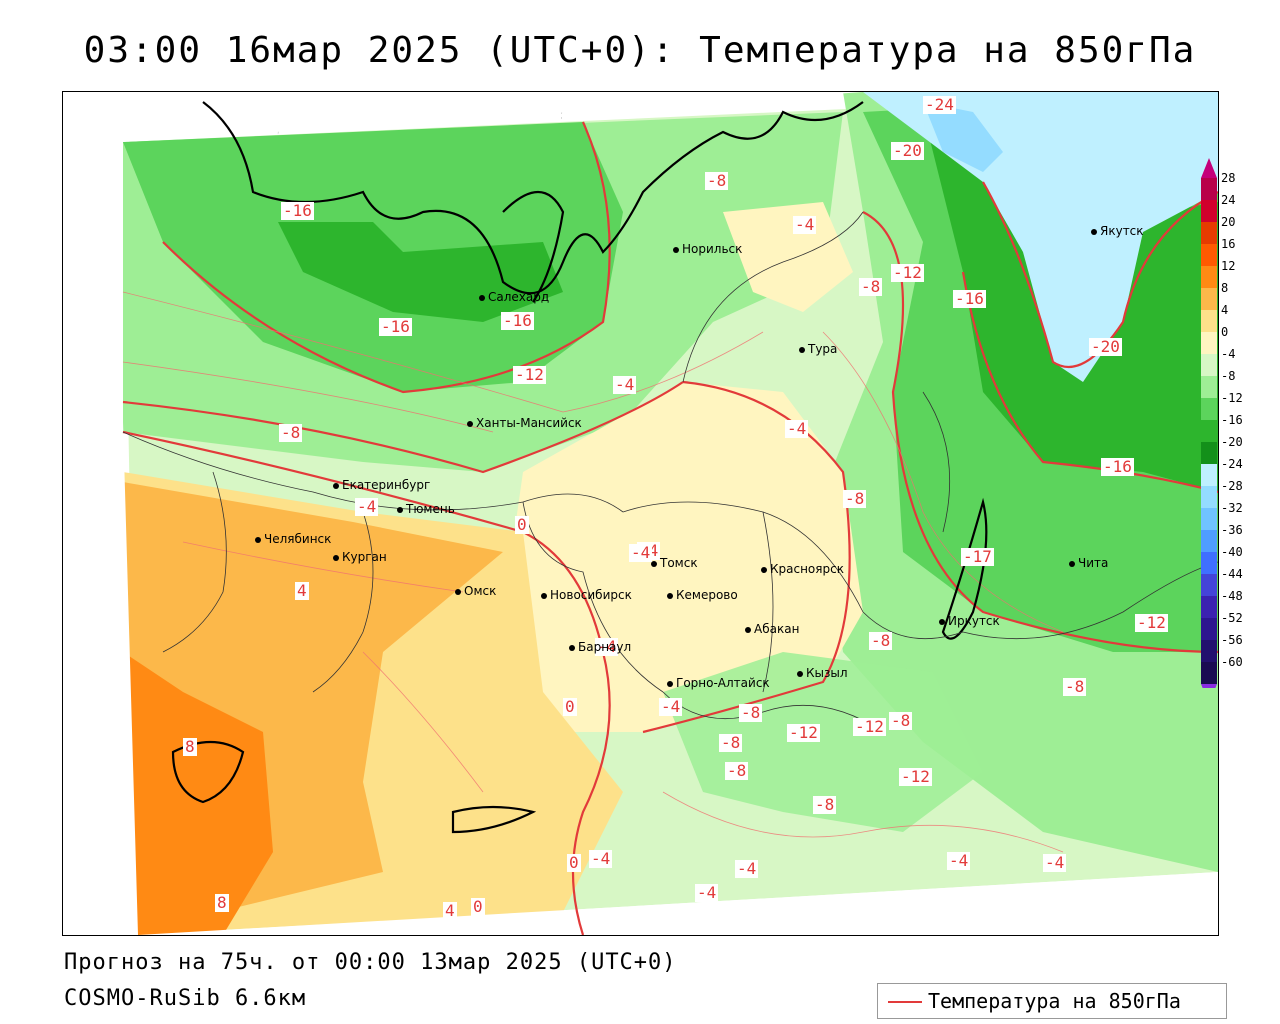 The height and width of the screenshot is (1024, 1280). Describe the element at coordinates (1228, 178) in the screenshot. I see `scale-tick-label: 28` at that location.